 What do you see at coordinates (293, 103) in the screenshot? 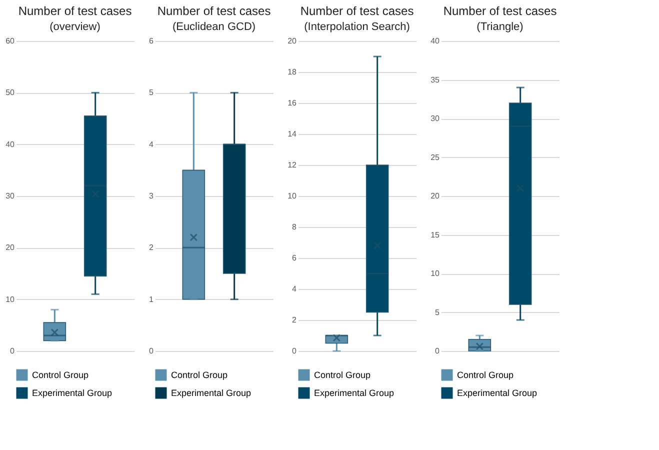
I see `y-tick-label: 16` at bounding box center [293, 103].